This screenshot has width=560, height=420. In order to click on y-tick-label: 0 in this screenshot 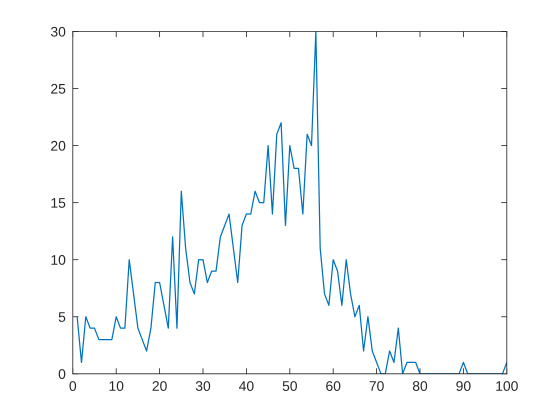, I will do `click(62, 374)`.